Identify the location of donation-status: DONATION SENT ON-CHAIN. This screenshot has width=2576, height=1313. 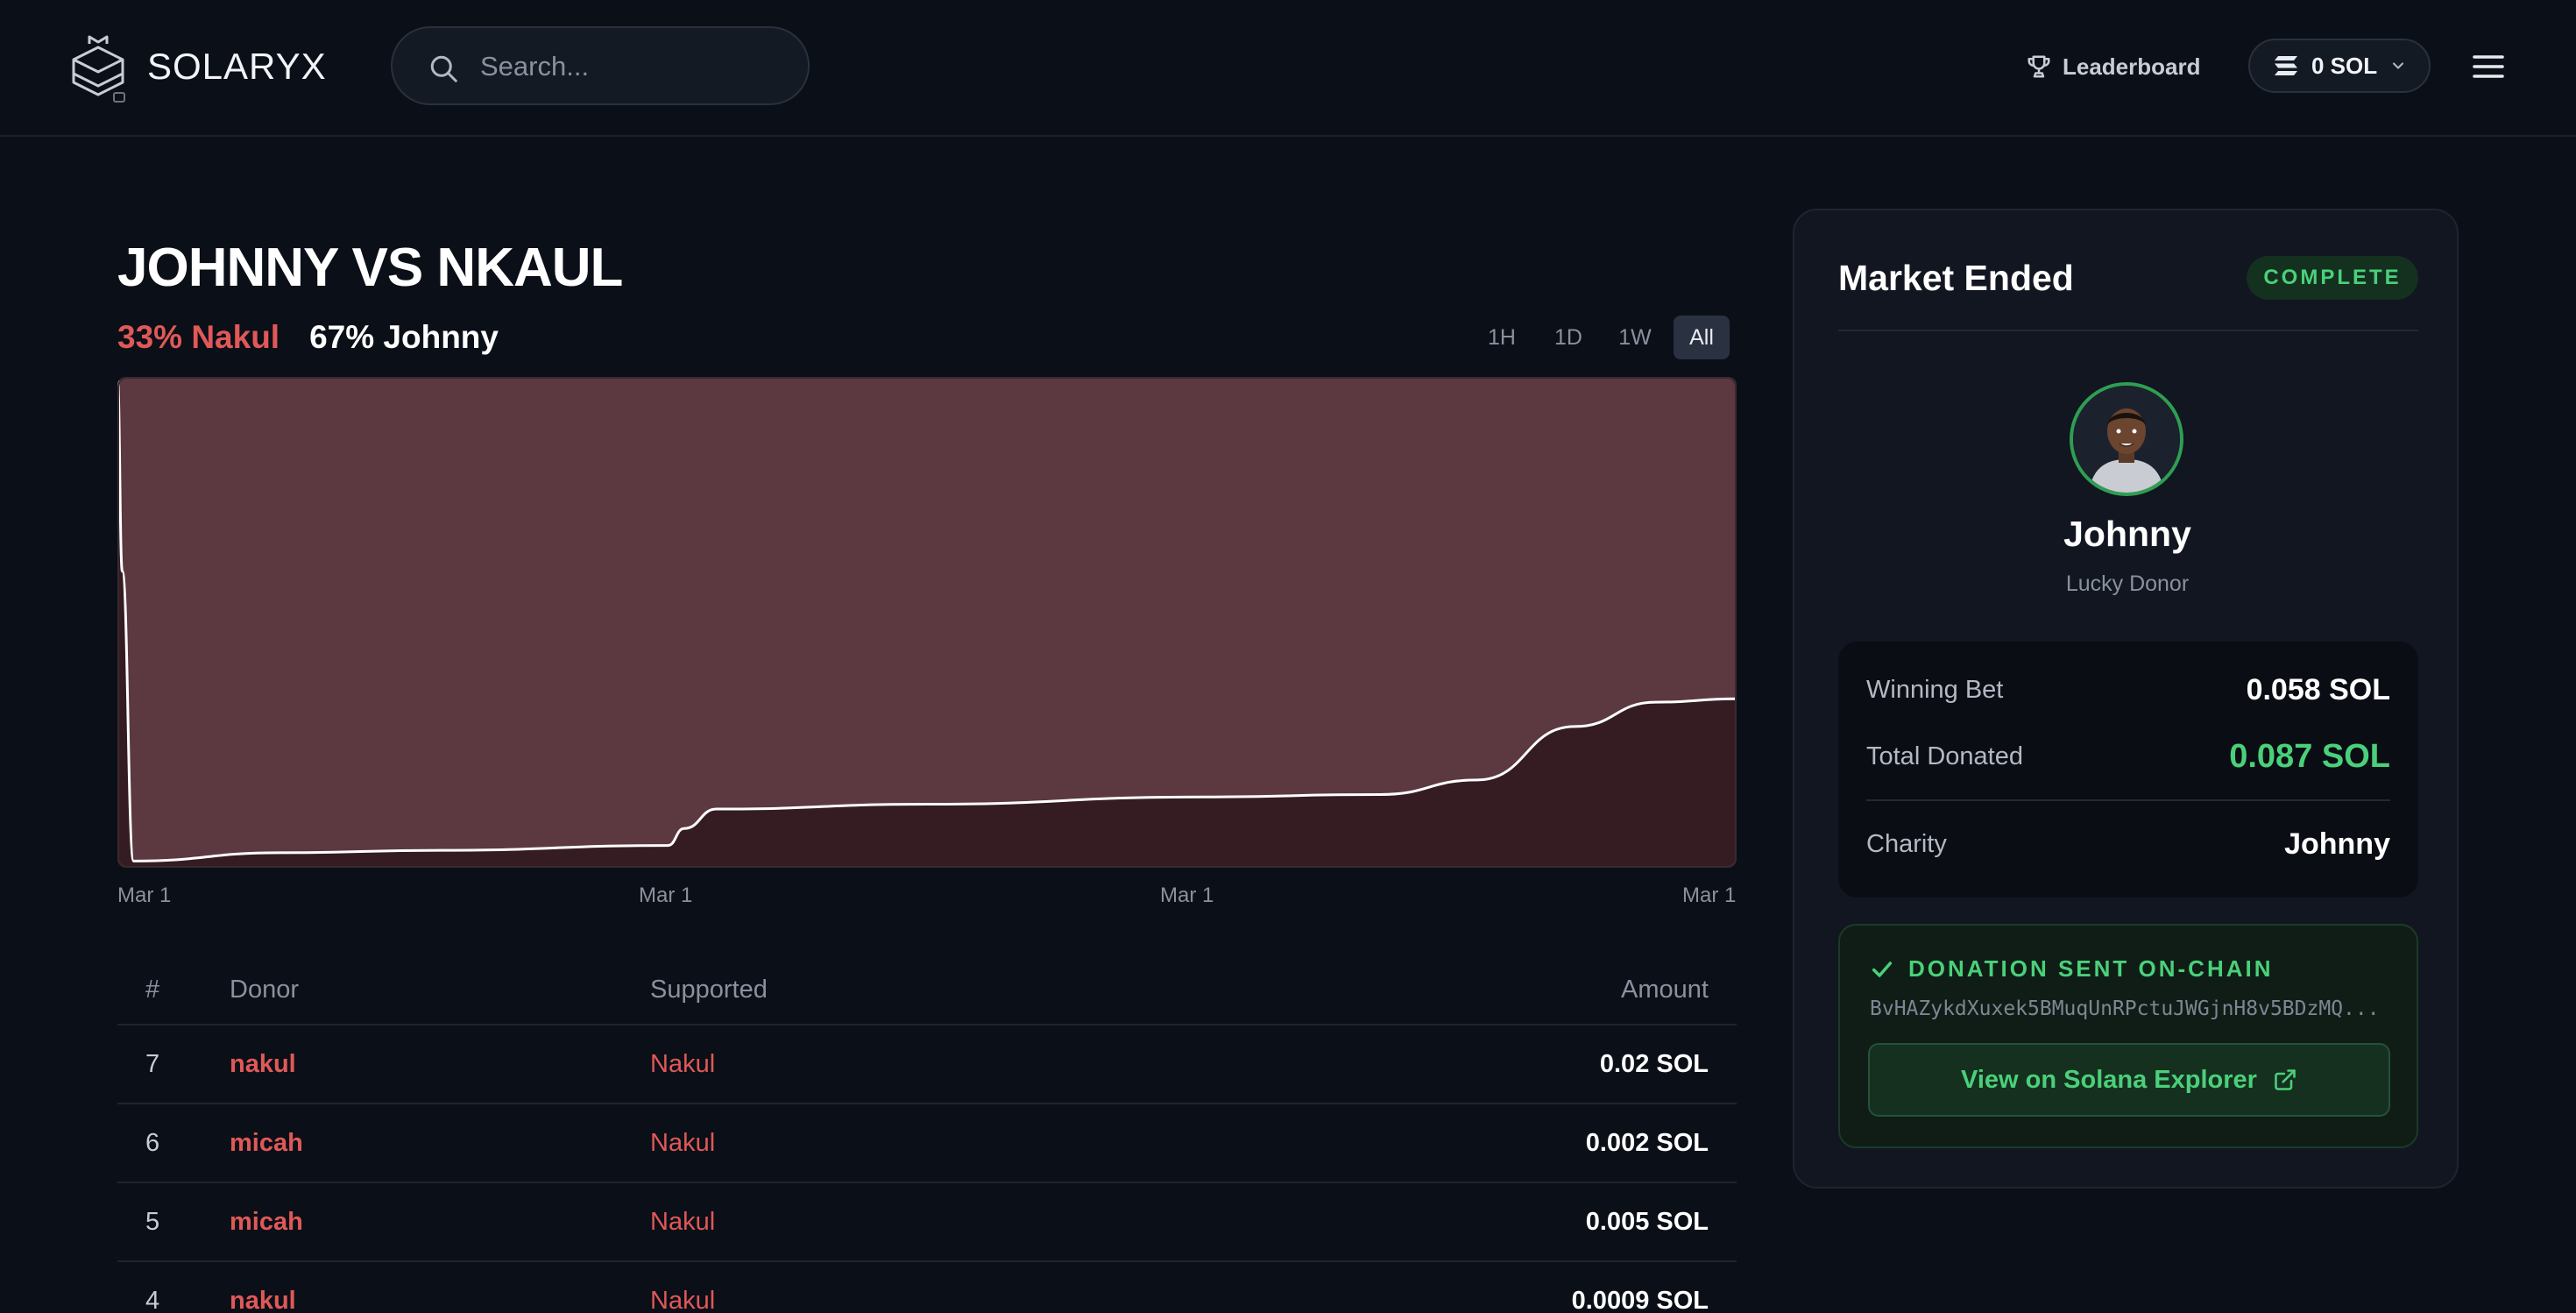
(2072, 969).